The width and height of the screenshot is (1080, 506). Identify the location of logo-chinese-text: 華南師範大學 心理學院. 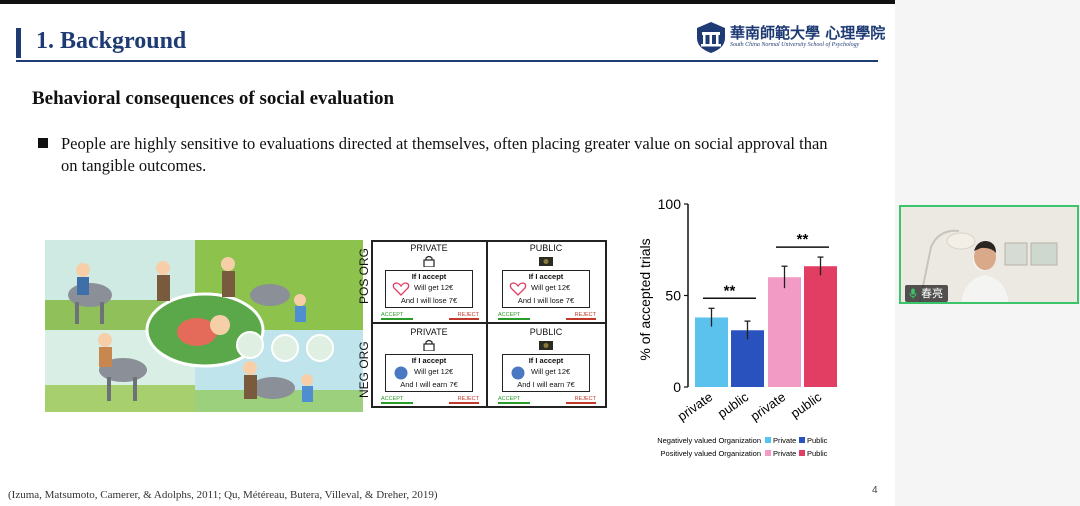
(808, 33).